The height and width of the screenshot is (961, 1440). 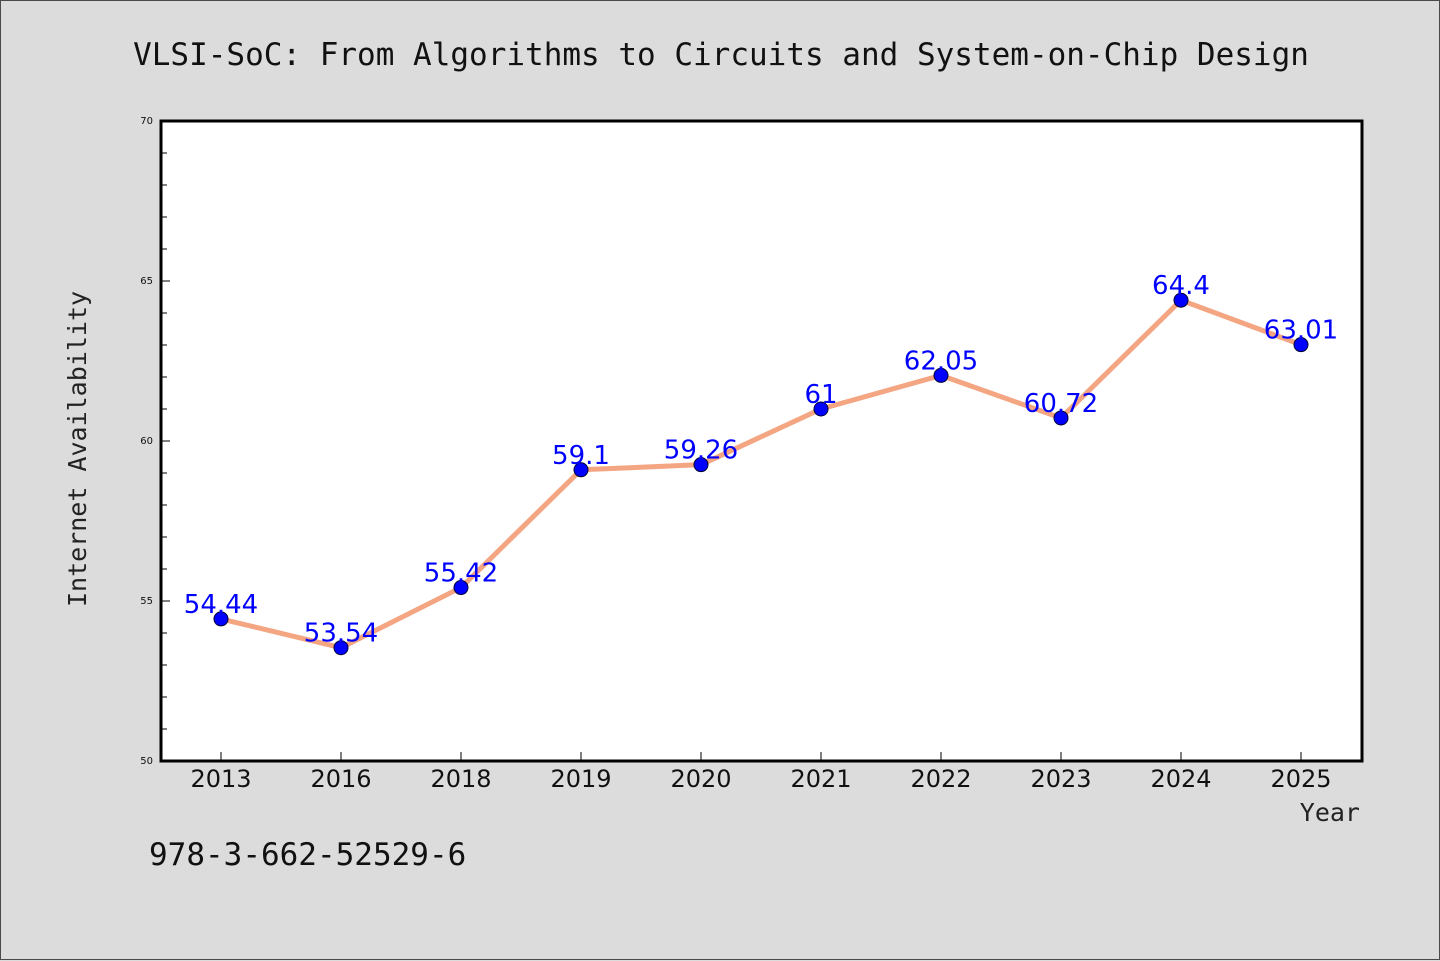 What do you see at coordinates (1060, 779) in the screenshot?
I see `x-tick-label: 2023` at bounding box center [1060, 779].